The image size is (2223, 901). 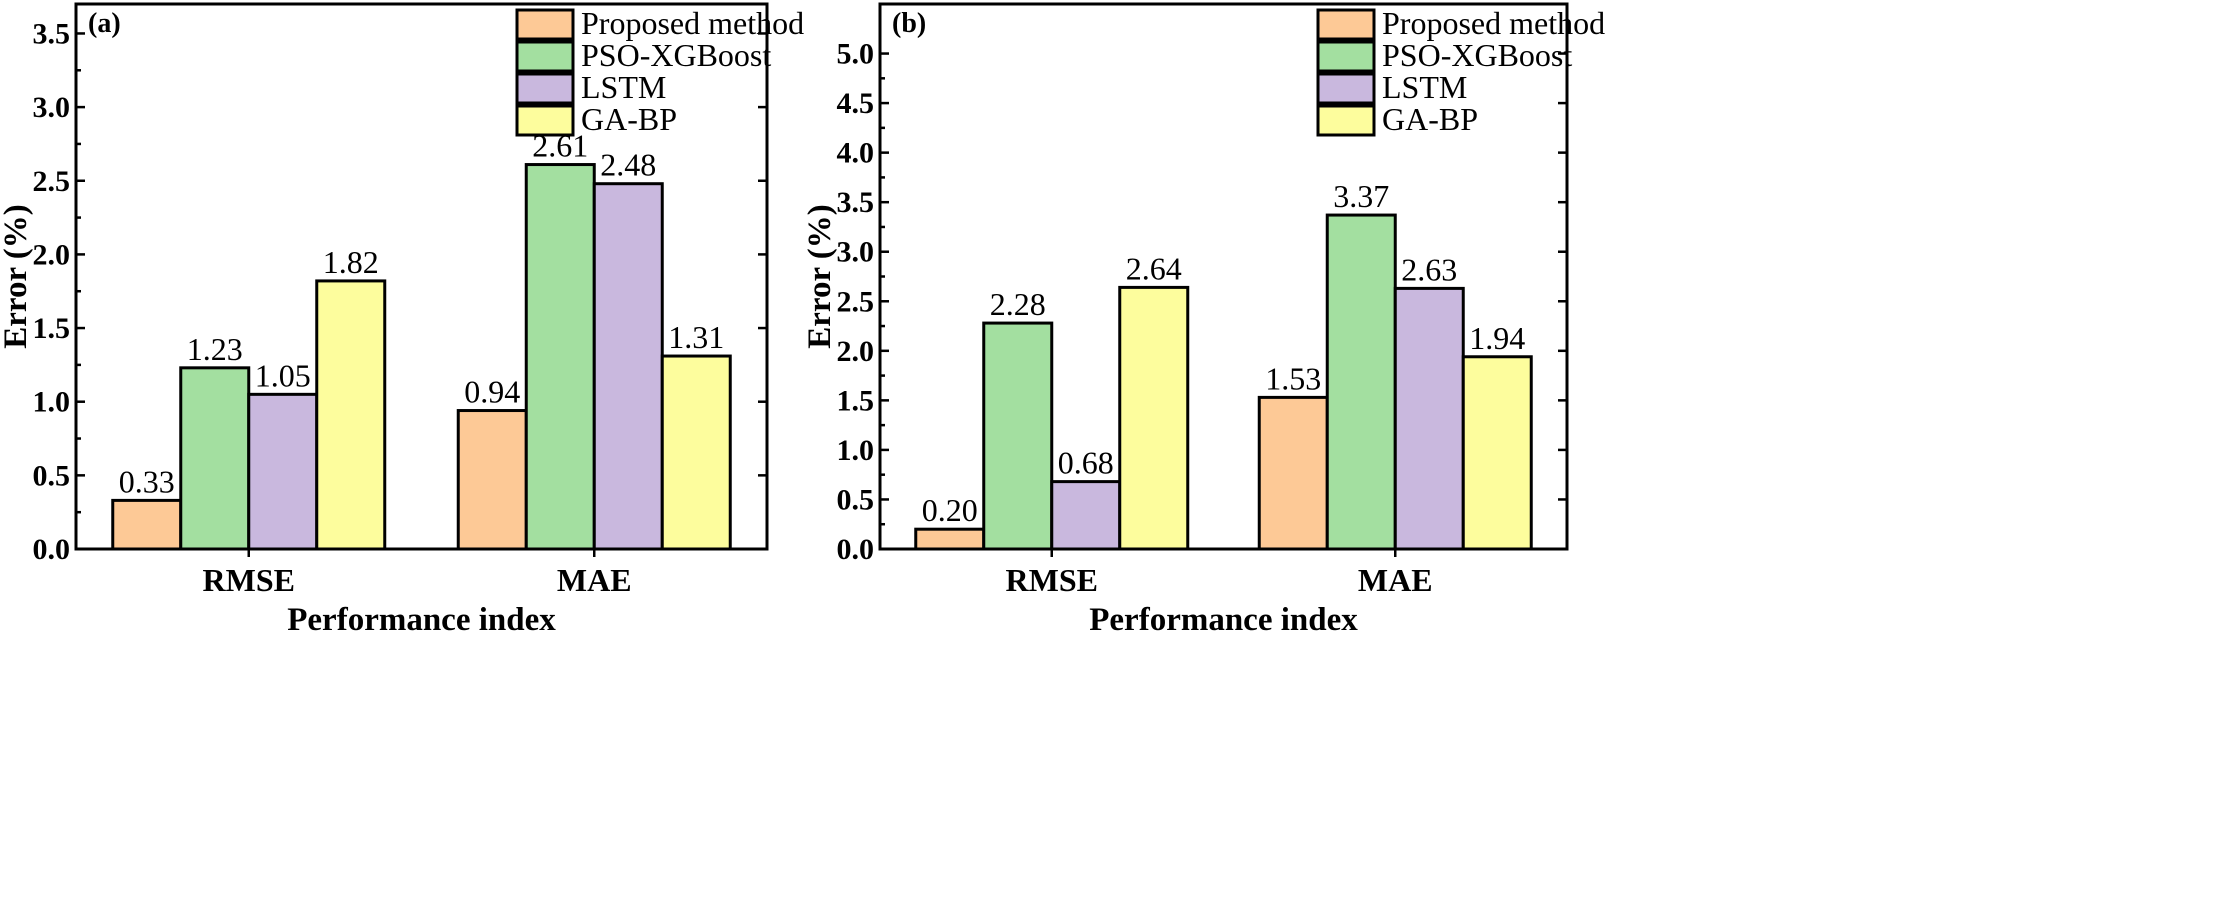 I want to click on bar-value-label: 2.48, so click(x=628, y=165).